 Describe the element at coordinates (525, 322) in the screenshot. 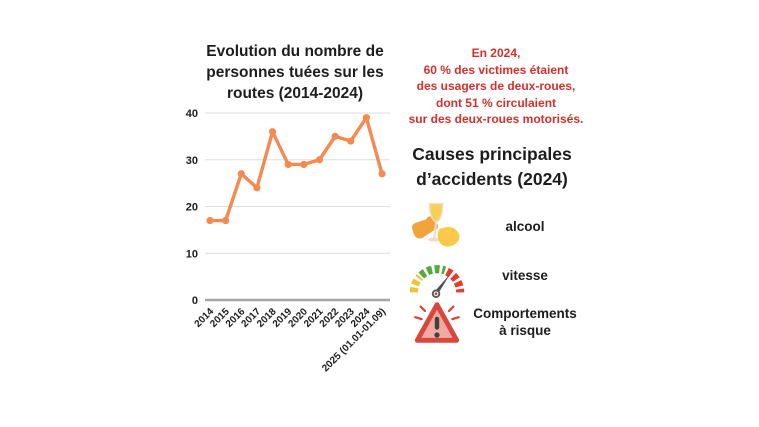

I see `cause-label-comportements: Comportements à risque` at that location.